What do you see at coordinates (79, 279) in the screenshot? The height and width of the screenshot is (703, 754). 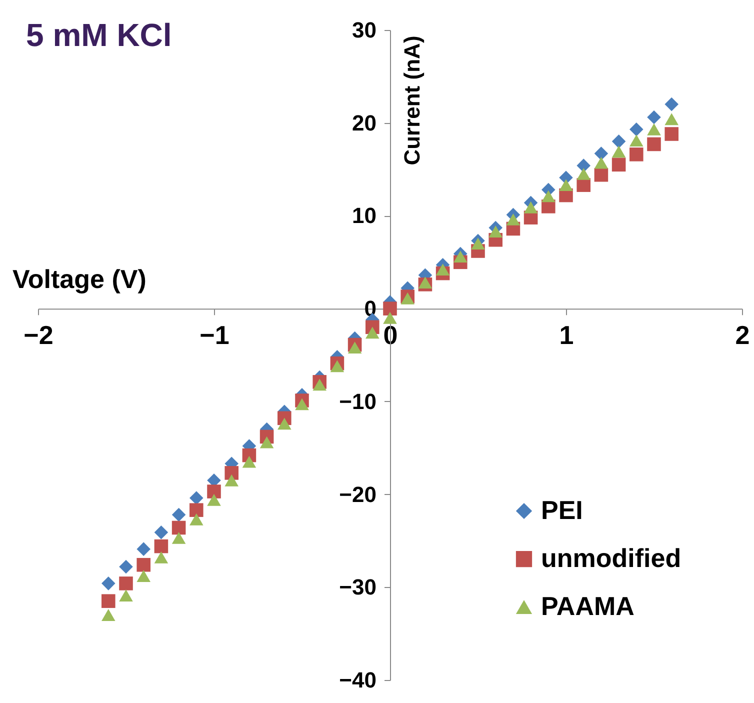 I see `x-axis-title: Voltage (V)` at bounding box center [79, 279].